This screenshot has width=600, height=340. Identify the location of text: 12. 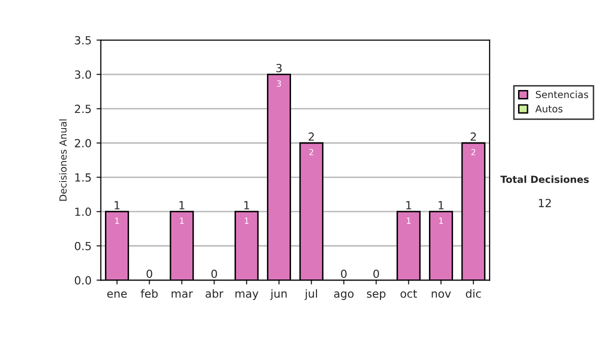
(544, 203).